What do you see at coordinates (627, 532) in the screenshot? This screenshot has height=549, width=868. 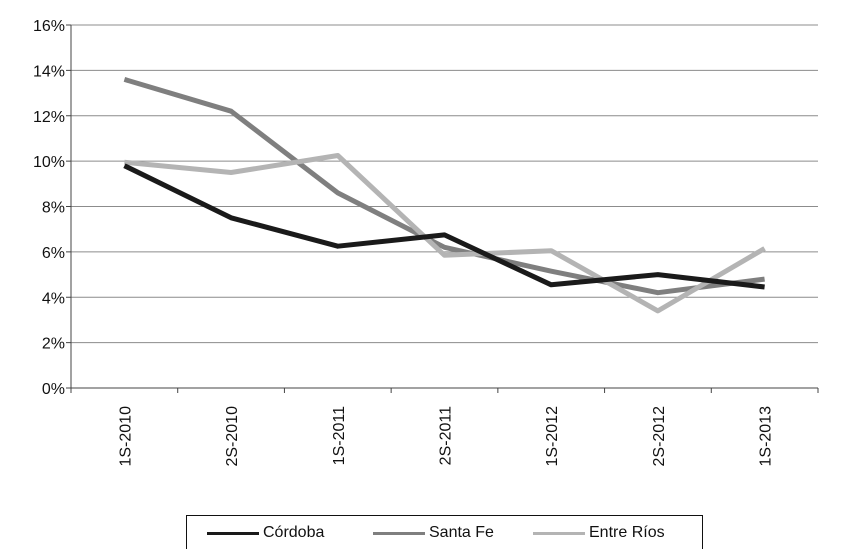 I see `legend-label-entre-rios: Entre Ríos` at bounding box center [627, 532].